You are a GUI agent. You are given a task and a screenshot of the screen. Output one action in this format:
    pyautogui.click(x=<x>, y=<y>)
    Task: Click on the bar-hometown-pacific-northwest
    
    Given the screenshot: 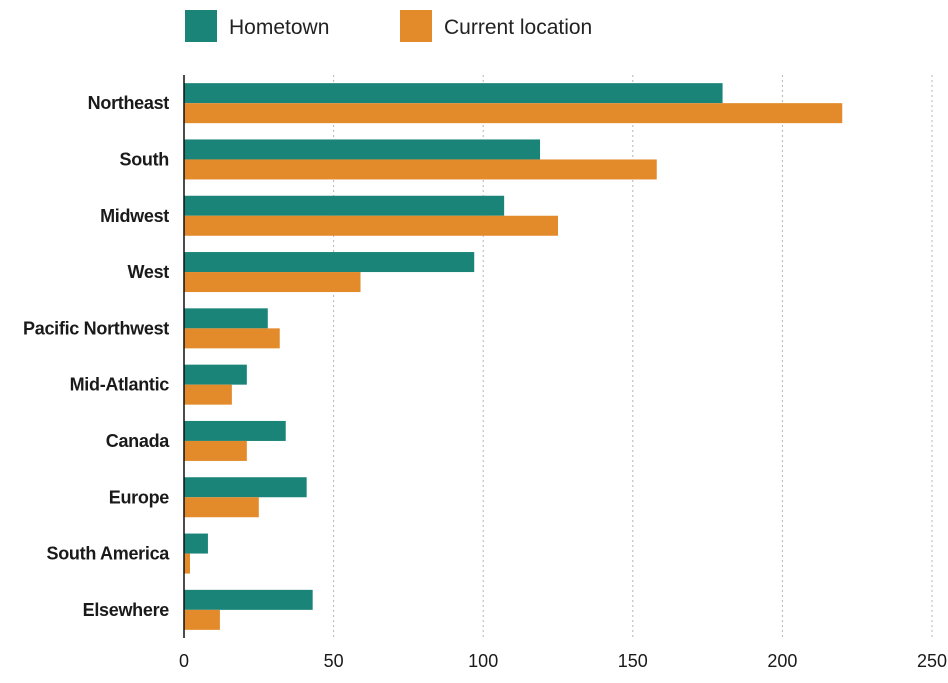 What is the action you would take?
    pyautogui.click(x=226, y=318)
    